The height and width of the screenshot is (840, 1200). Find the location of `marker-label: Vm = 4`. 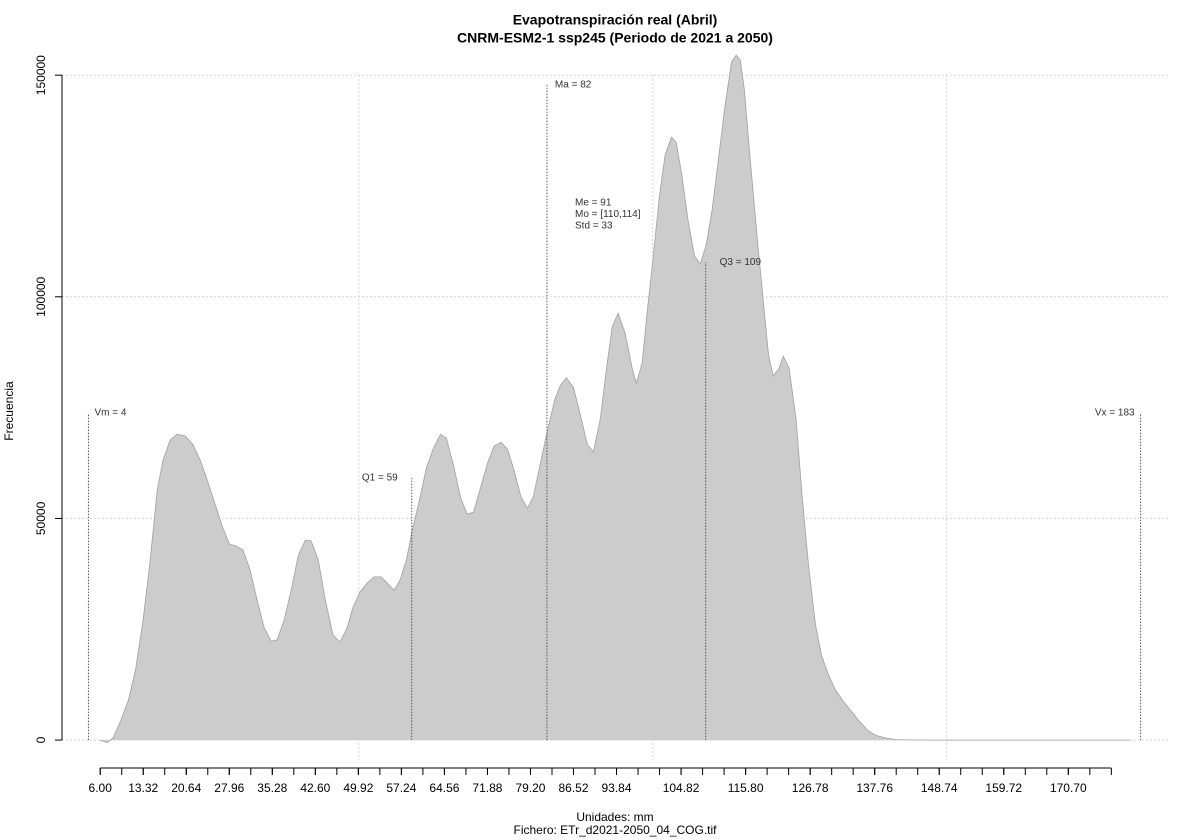

marker-label: Vm = 4 is located at coordinates (110, 413).